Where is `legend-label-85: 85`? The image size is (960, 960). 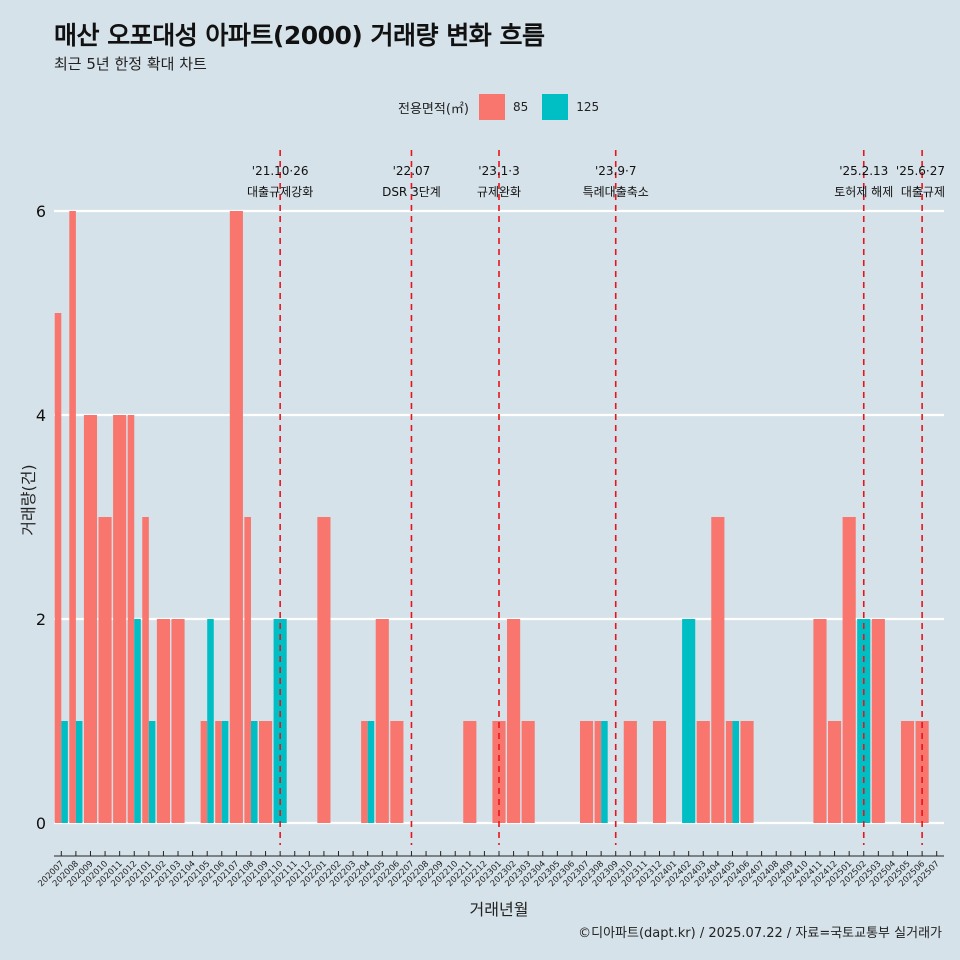
legend-label-85: 85 is located at coordinates (520, 107).